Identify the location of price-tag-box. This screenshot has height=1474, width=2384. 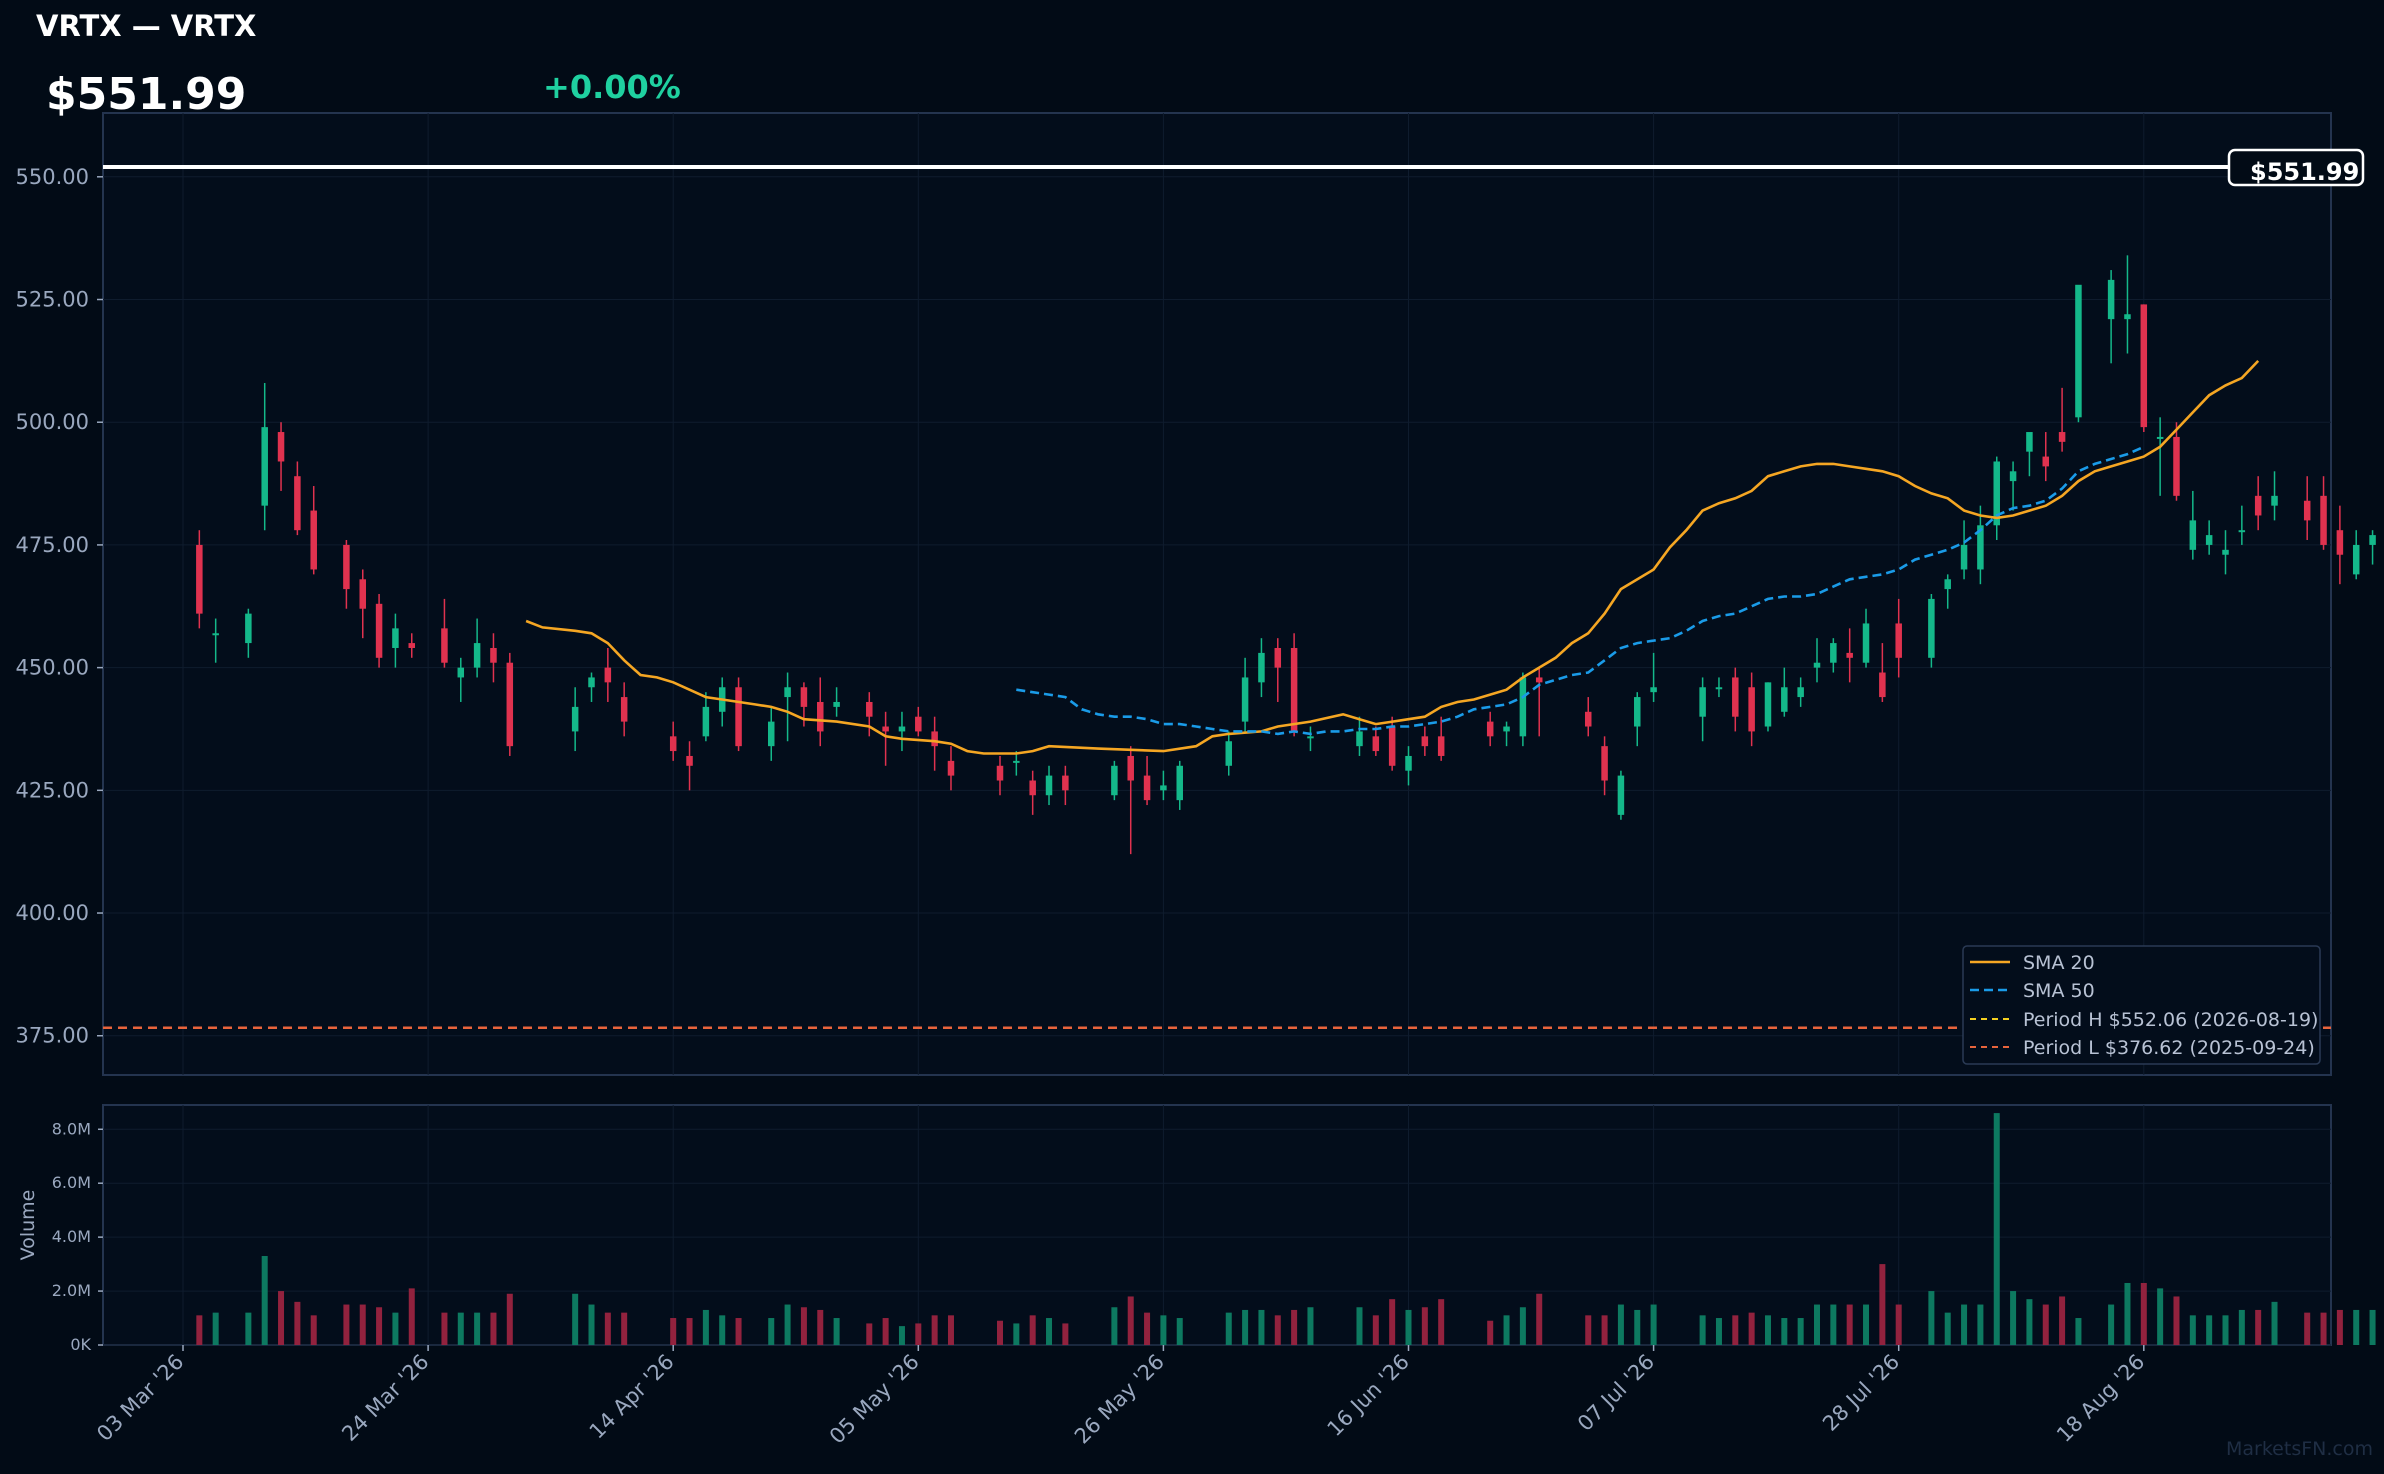
(2296, 167).